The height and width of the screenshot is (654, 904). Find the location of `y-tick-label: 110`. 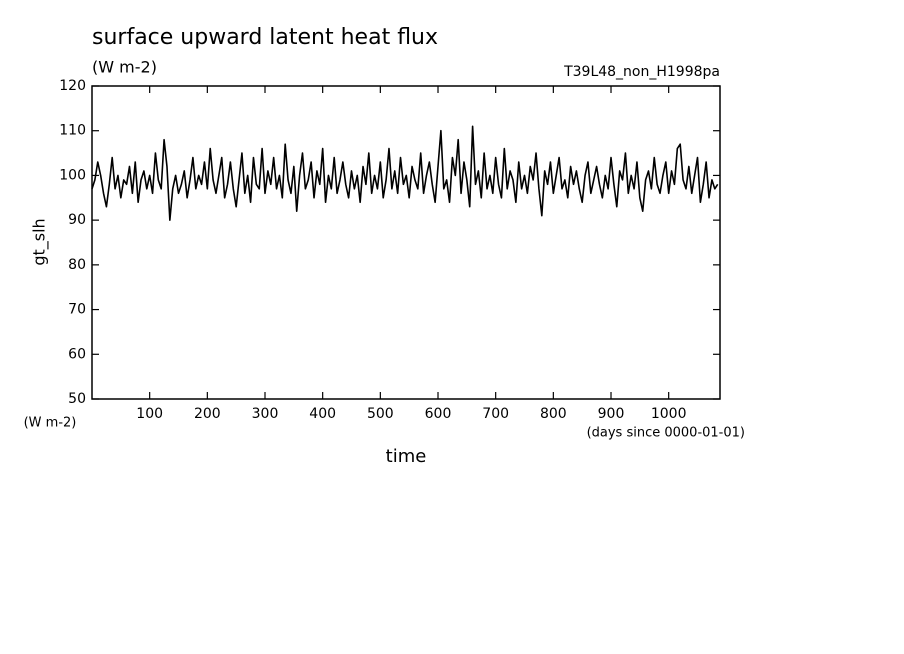

y-tick-label: 110 is located at coordinates (72, 131).